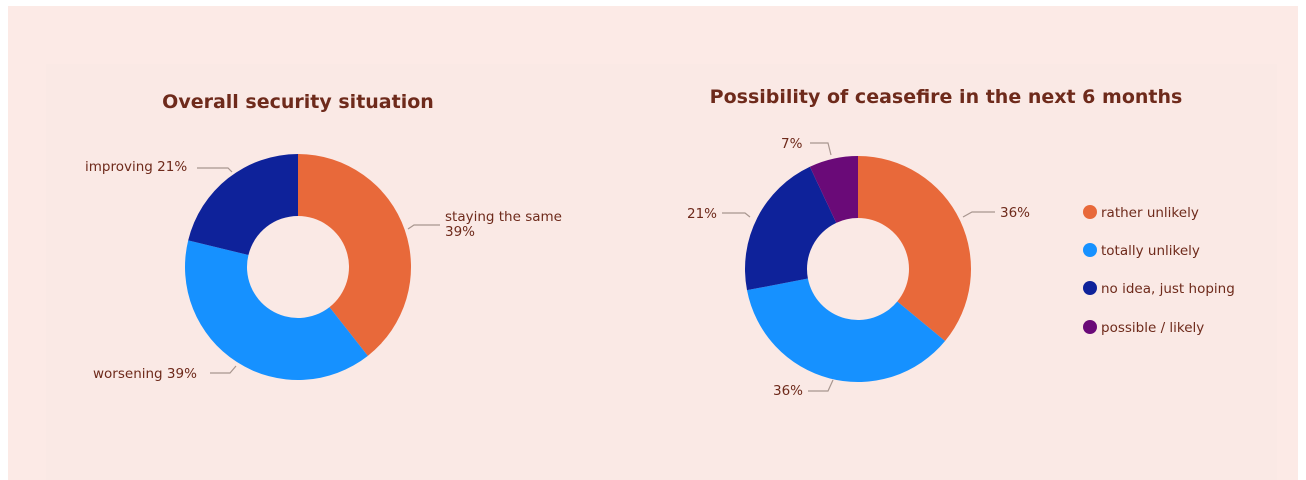 This screenshot has height=480, width=1306. Describe the element at coordinates (354, 255) in the screenshot. I see `security-slice-staying-the-same` at that location.